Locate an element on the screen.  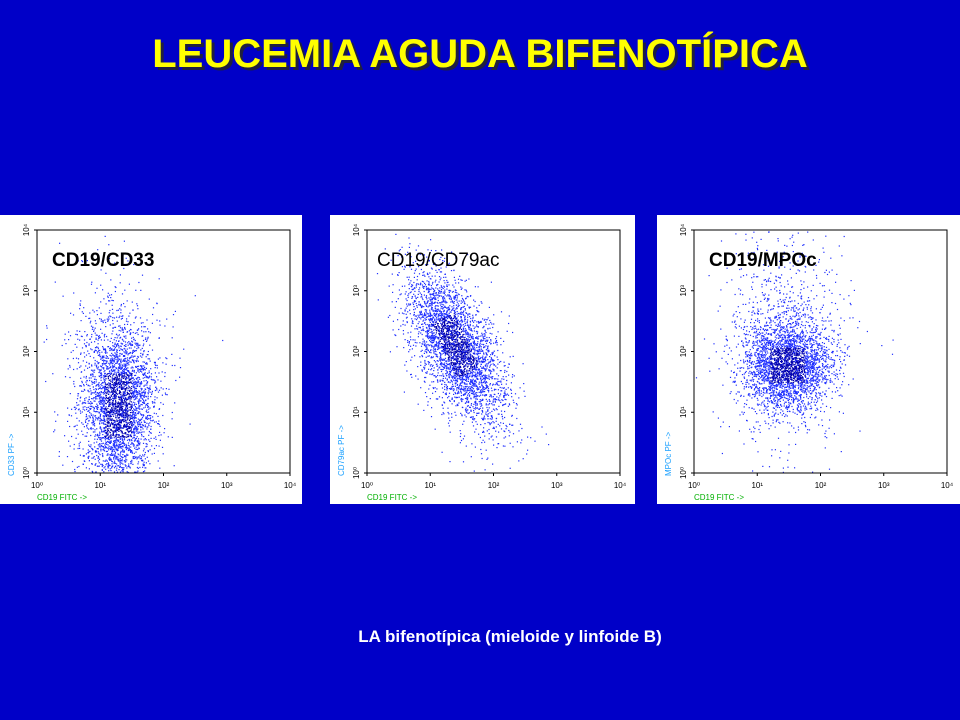
y-axis-label: CD79ac PF -> is located at coordinates (341, 450).